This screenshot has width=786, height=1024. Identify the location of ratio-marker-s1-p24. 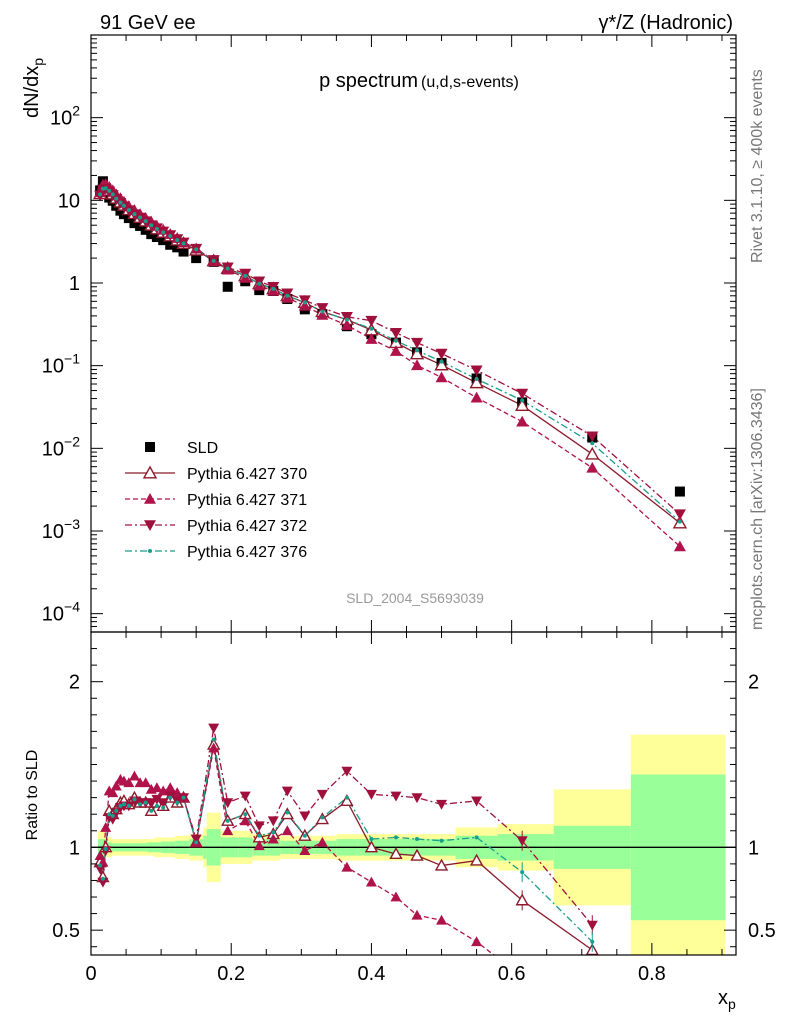
(287, 830).